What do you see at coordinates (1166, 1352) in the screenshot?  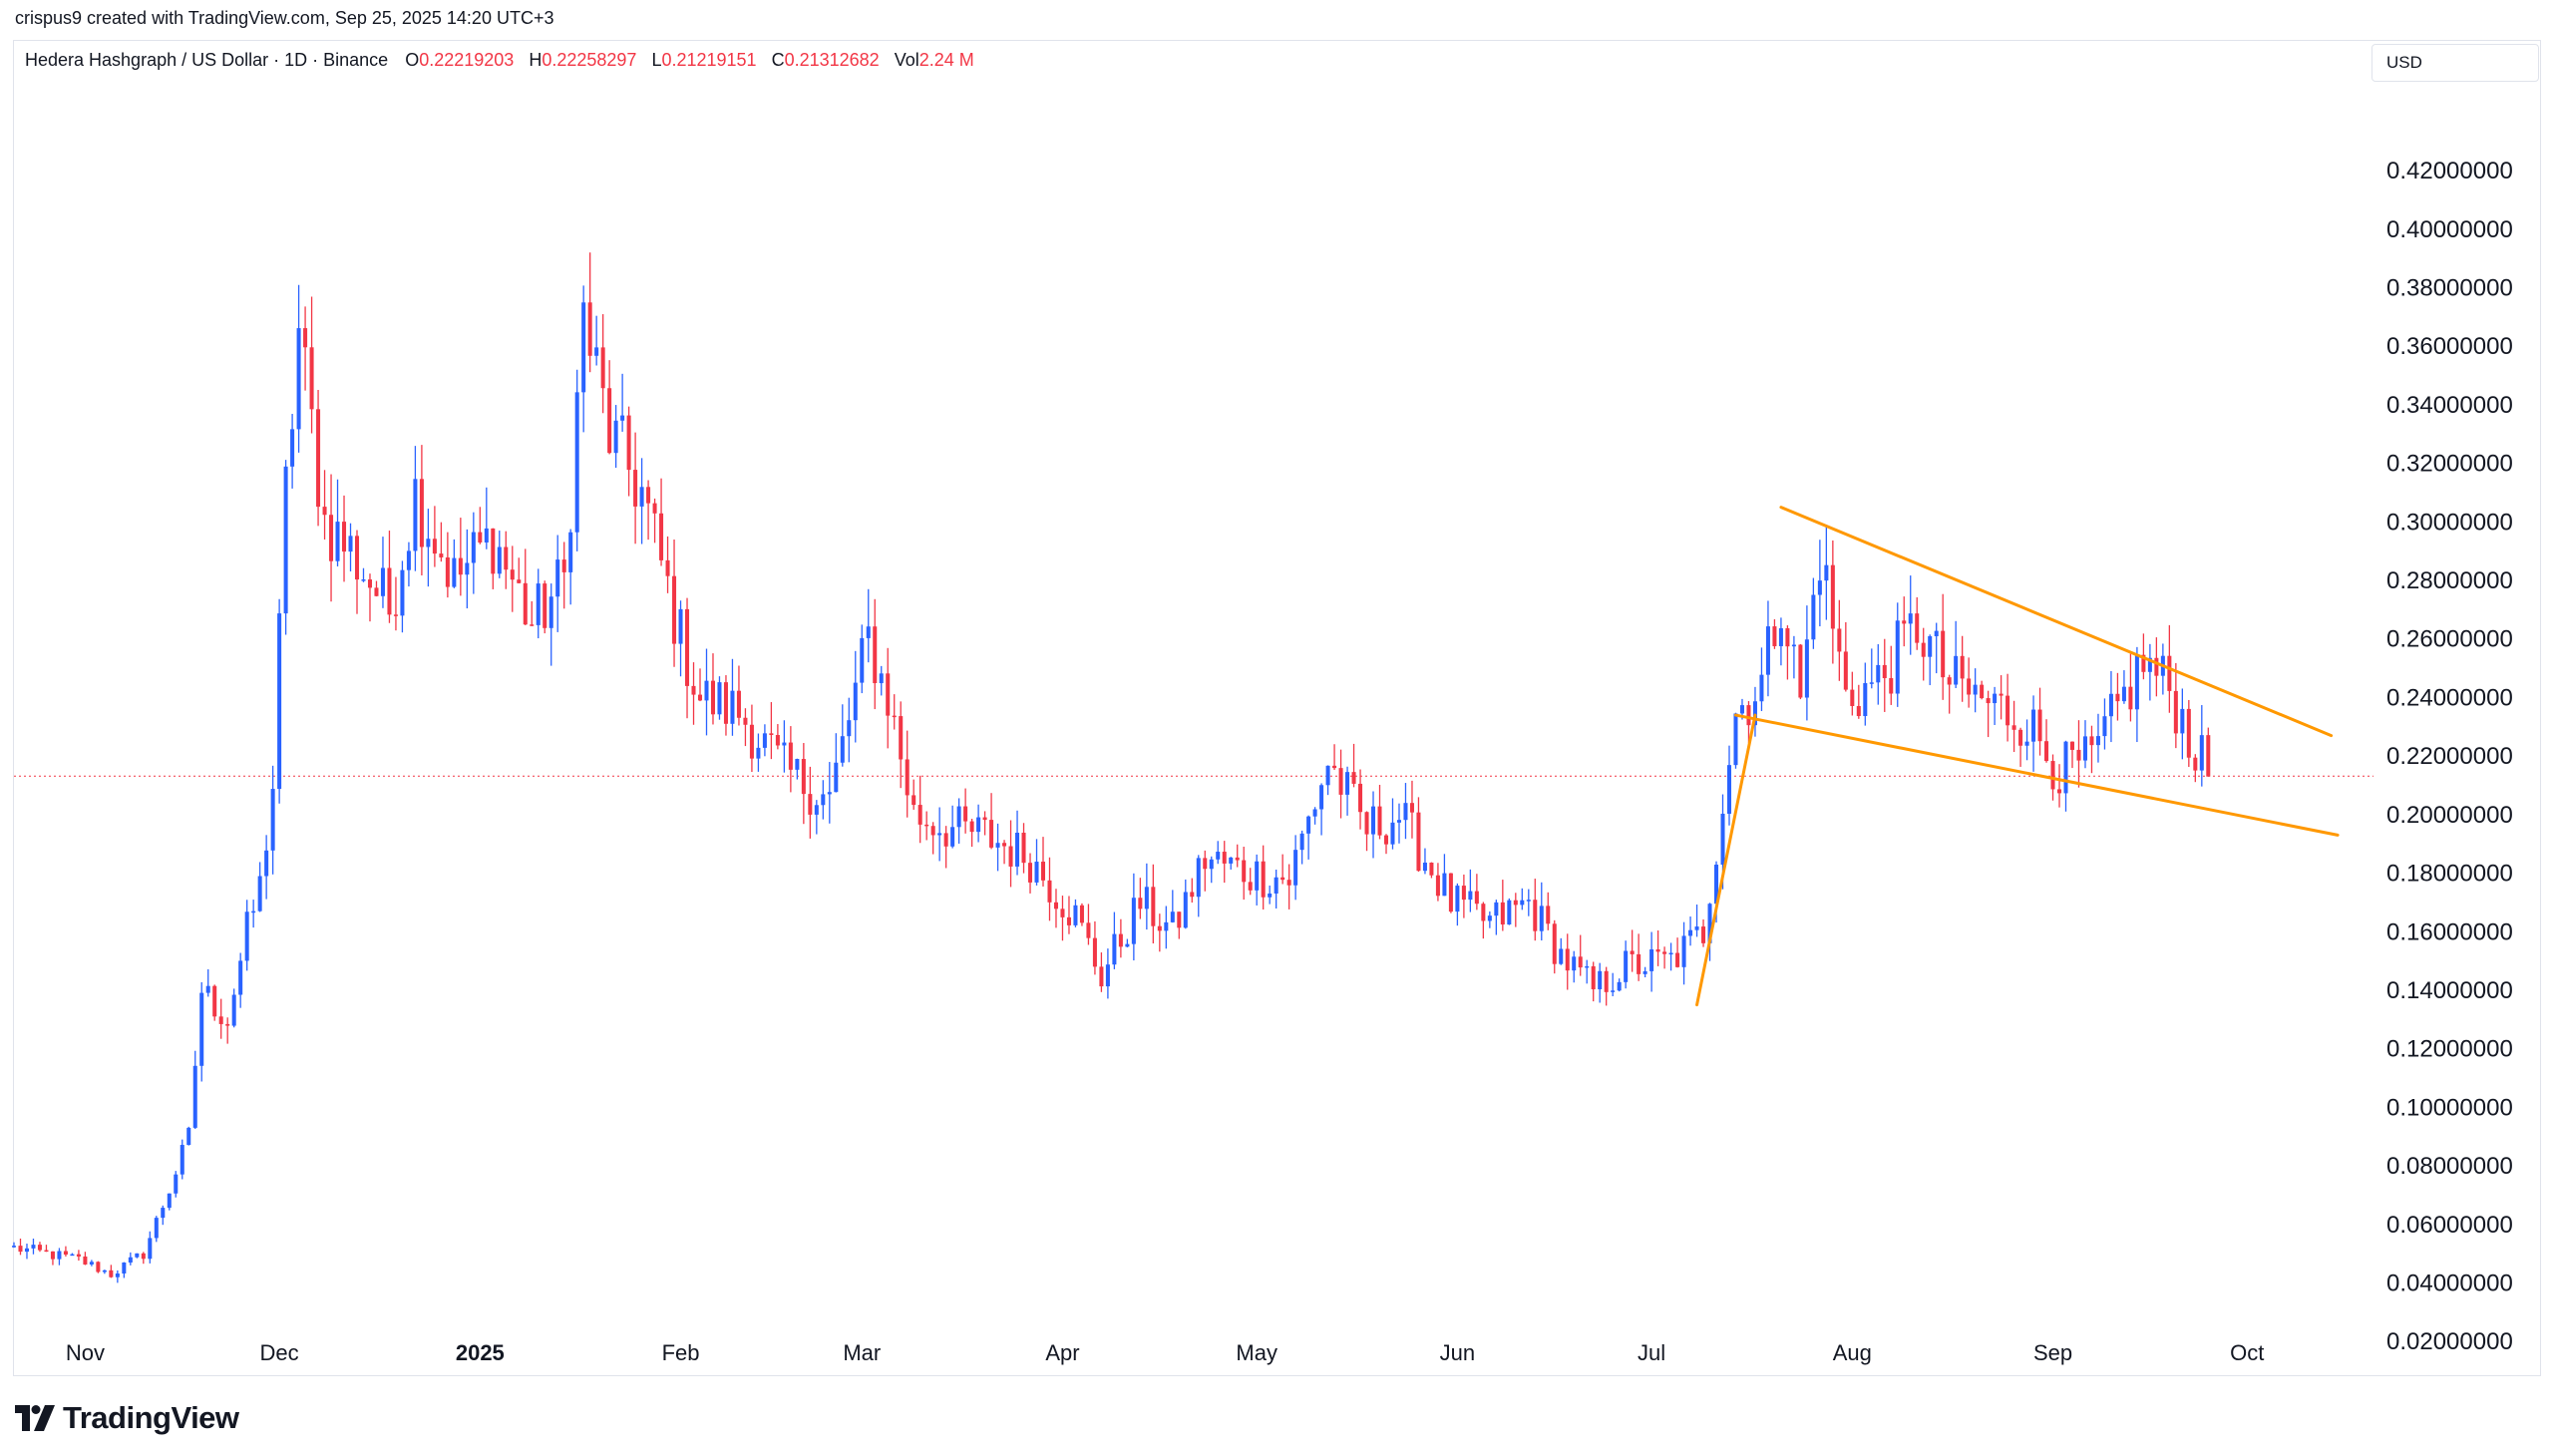 I see `time-axis: Nov Dec 2025 Feb Mar Apr May Jun Jul Aug Sep Oct` at bounding box center [1166, 1352].